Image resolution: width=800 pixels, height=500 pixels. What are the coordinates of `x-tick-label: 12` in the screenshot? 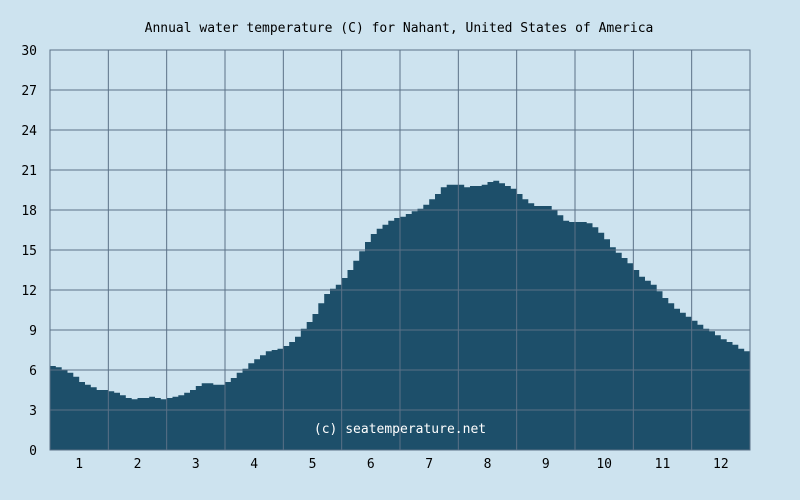 It's located at (721, 464).